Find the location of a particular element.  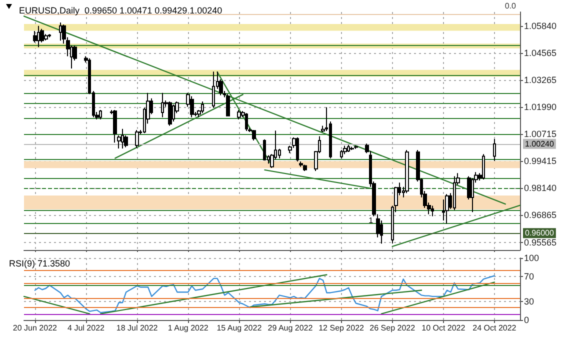

x-tick-label: 12 Sep 2022 is located at coordinates (341, 328).